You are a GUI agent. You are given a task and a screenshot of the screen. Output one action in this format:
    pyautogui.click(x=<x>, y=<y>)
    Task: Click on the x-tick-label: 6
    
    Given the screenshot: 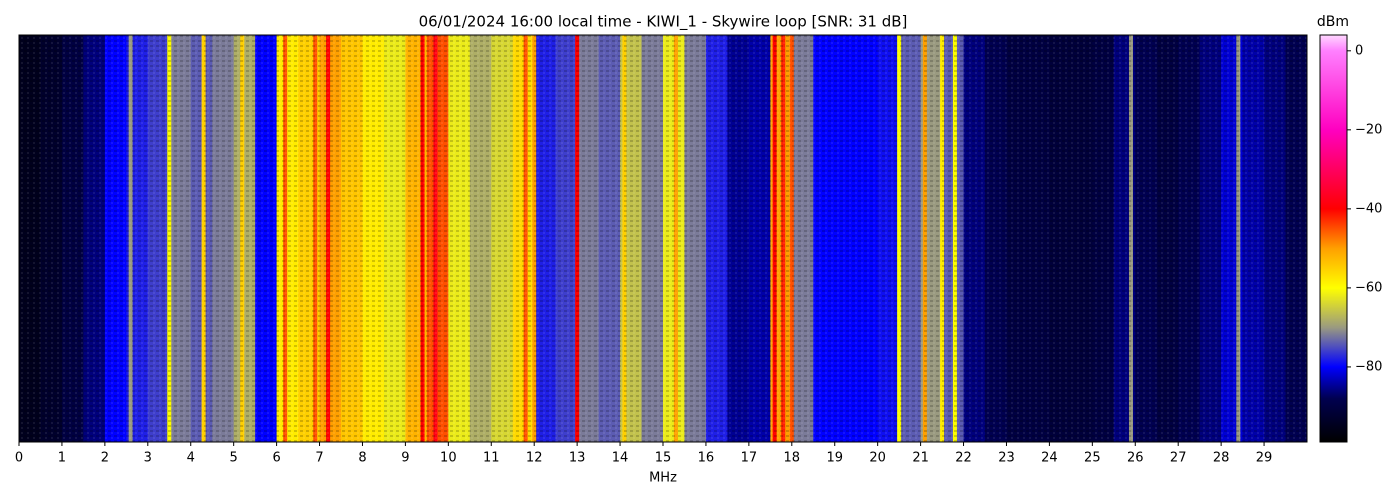 What is the action you would take?
    pyautogui.click(x=276, y=458)
    